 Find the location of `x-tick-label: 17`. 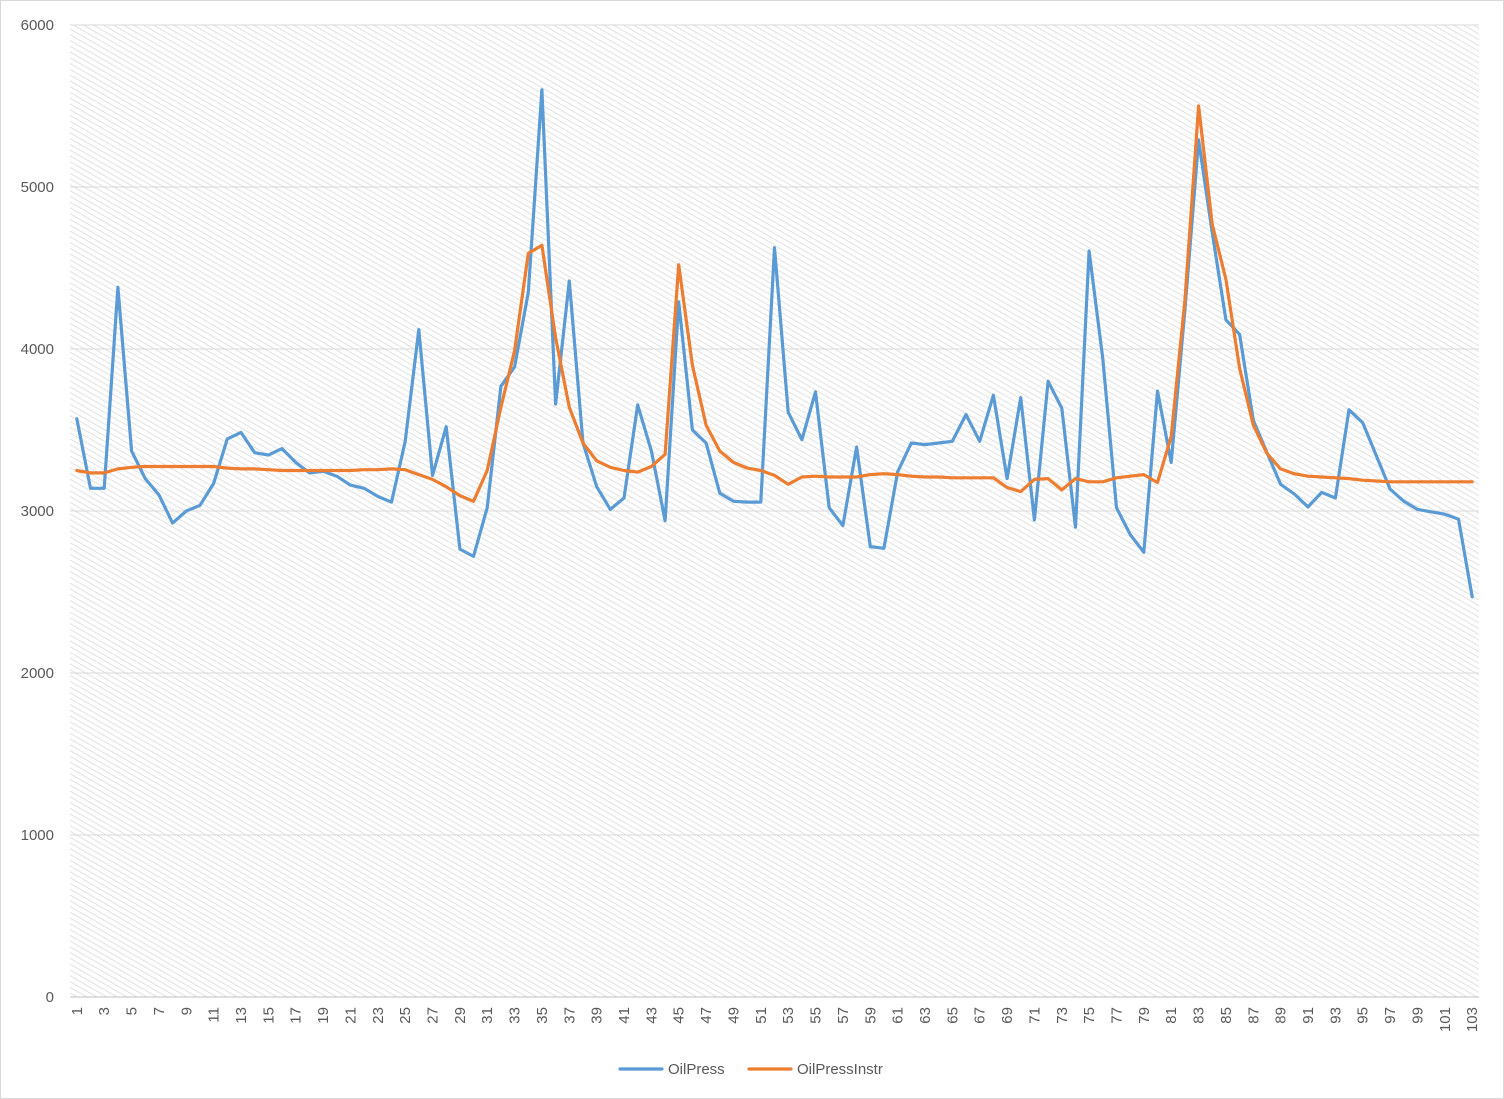

x-tick-label: 17 is located at coordinates (296, 1015).